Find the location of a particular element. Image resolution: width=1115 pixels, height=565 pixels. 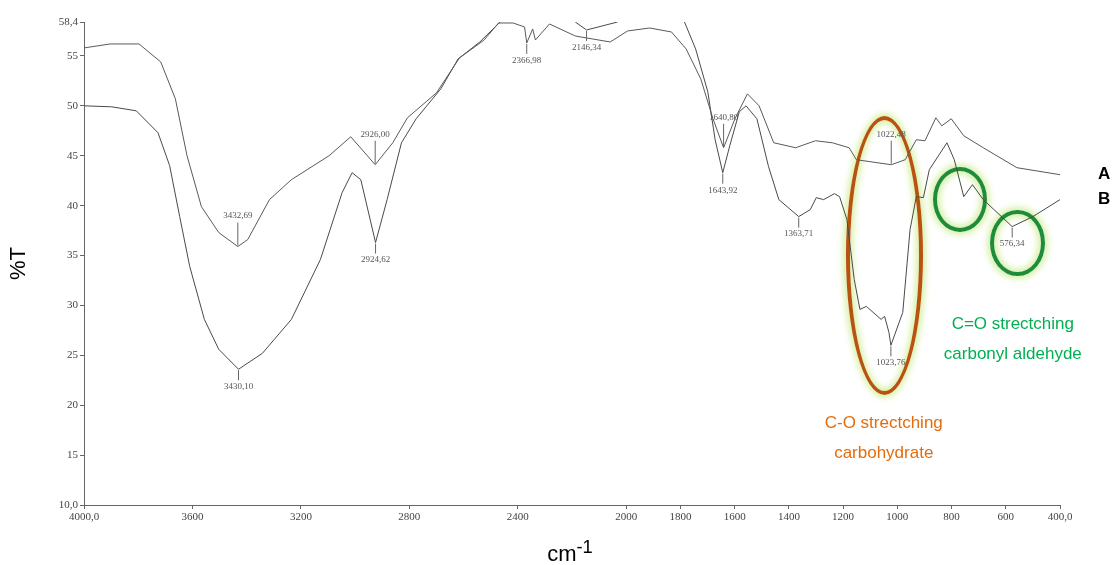

y-tick-label: 15 is located at coordinates (73, 453).